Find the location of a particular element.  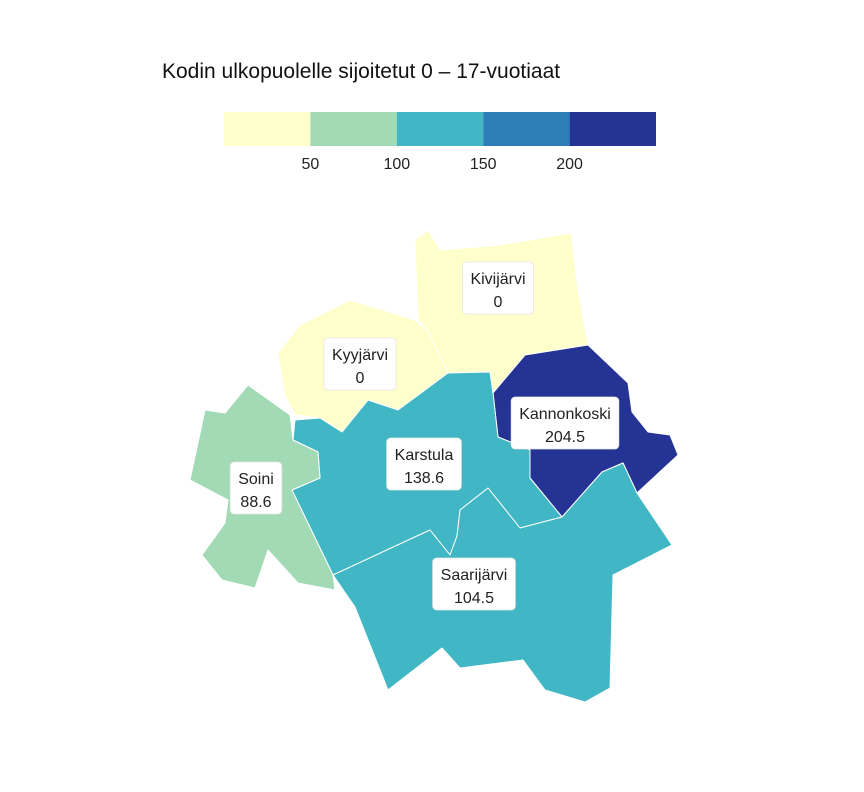

region-name-label: Kyyjärvi is located at coordinates (360, 355).